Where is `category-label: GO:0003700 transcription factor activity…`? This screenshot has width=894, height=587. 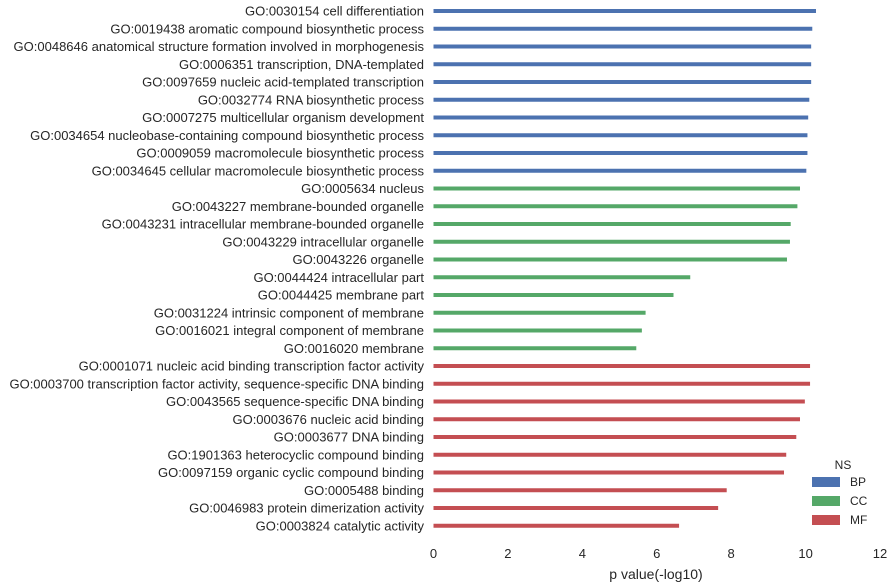 category-label: GO:0003700 transcription factor activity… is located at coordinates (216, 383).